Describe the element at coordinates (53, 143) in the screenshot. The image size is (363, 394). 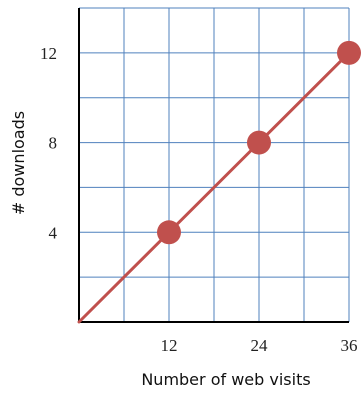
I see `y-tick-label: 8` at that location.